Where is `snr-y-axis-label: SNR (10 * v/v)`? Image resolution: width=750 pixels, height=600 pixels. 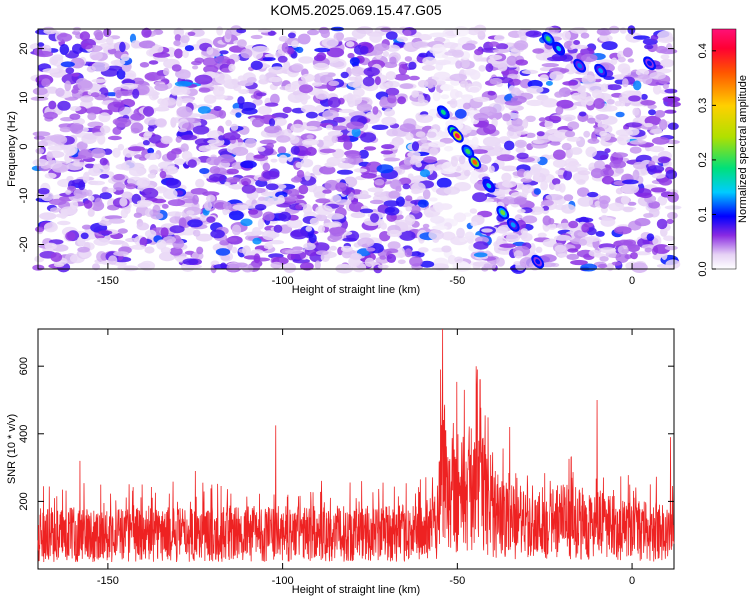
snr-y-axis-label: SNR (10 * v/v) is located at coordinates (12, 449).